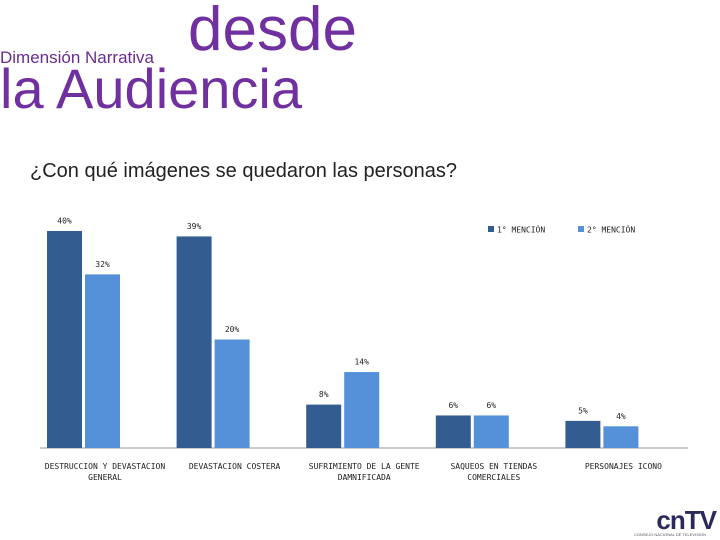 The height and width of the screenshot is (540, 720). What do you see at coordinates (232, 329) in the screenshot?
I see `value-label: 20%` at bounding box center [232, 329].